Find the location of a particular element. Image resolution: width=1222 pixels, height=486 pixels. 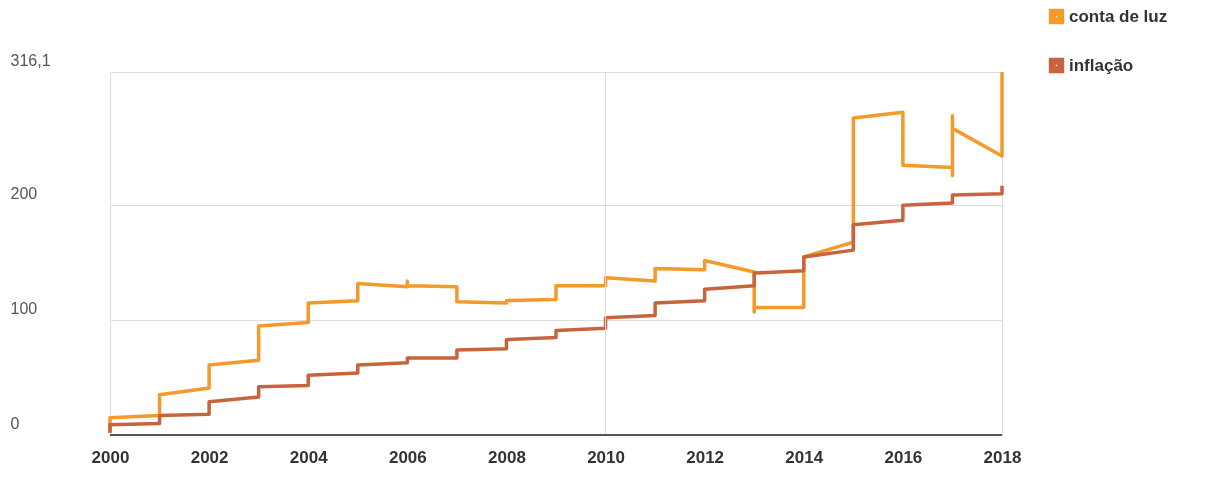

legend-label: inflação is located at coordinates (1101, 65).